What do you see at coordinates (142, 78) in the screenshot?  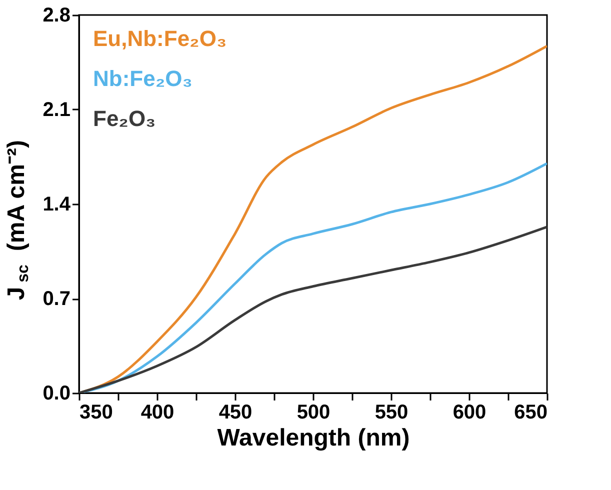 I see `text: Nb:Fe₂O₃` at bounding box center [142, 78].